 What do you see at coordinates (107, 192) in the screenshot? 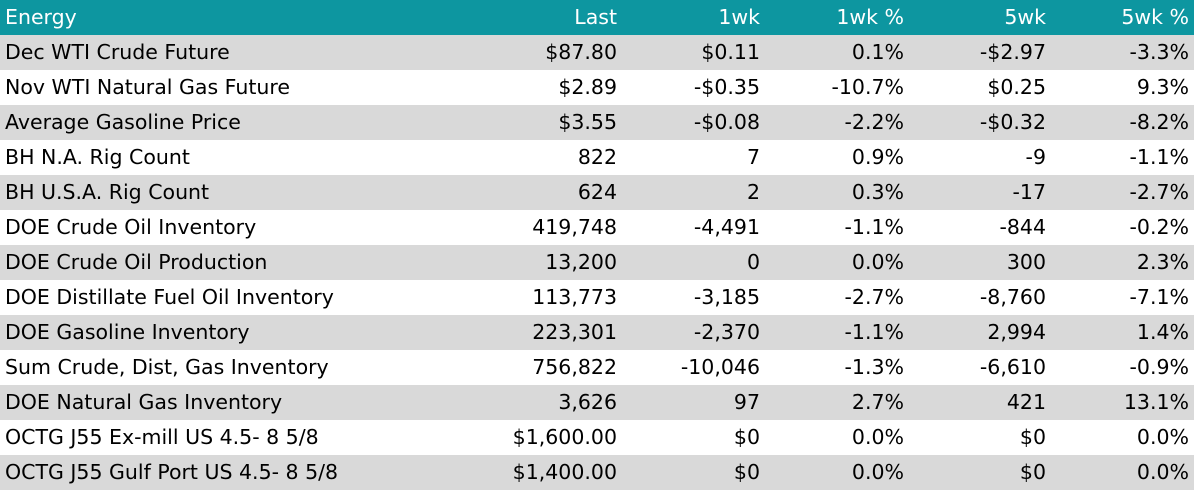
I see `cell-name: BH U.S.A. Rig Count` at bounding box center [107, 192].